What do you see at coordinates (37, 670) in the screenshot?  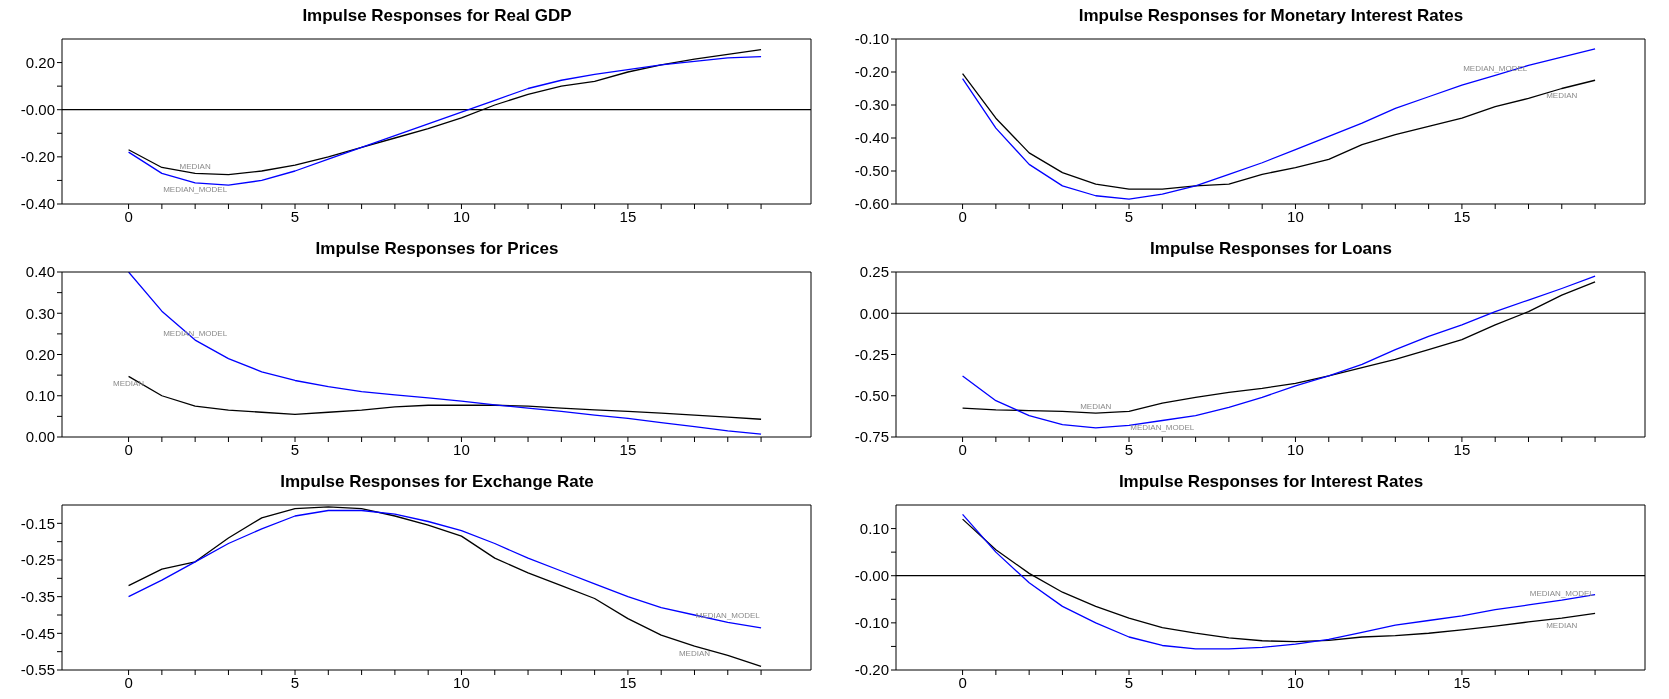 I see `y-tick-label: -0.55` at bounding box center [37, 670].